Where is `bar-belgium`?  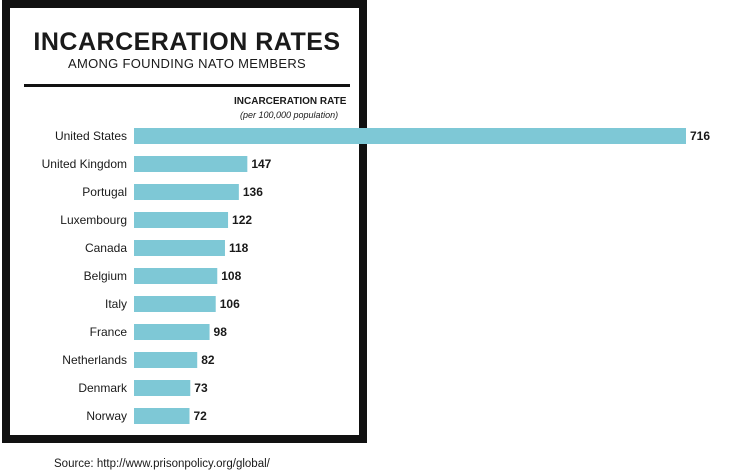 bar-belgium is located at coordinates (176, 276).